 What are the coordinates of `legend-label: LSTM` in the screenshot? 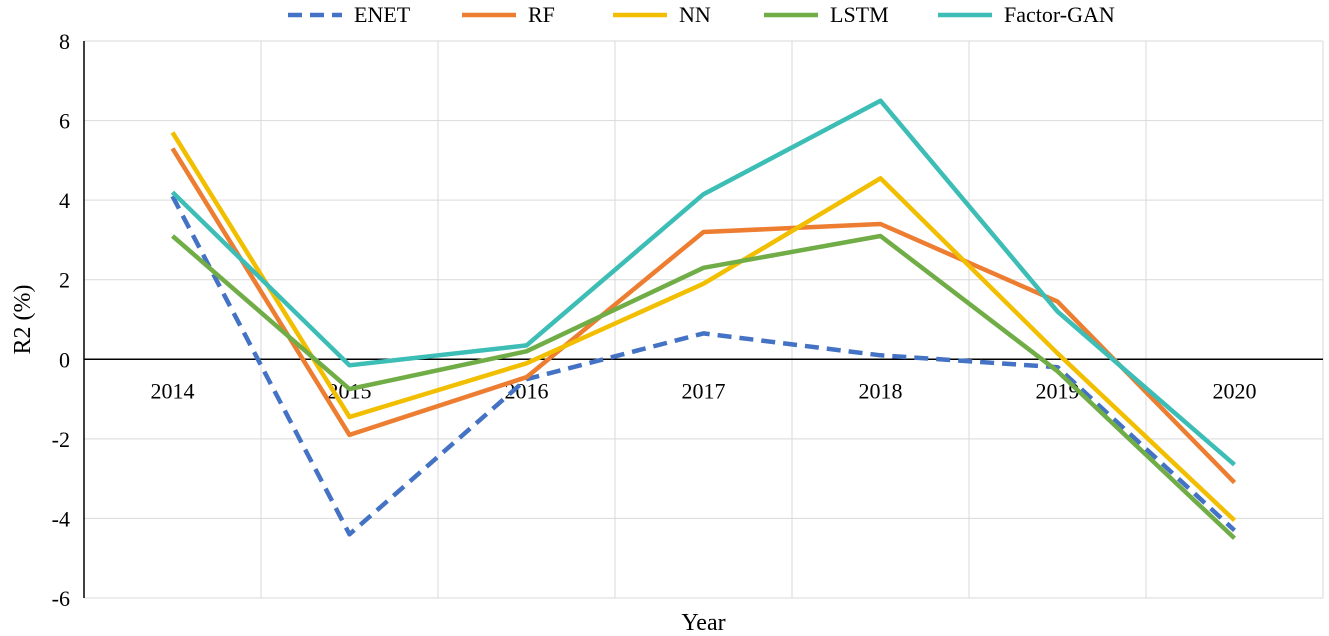 It's located at (859, 14).